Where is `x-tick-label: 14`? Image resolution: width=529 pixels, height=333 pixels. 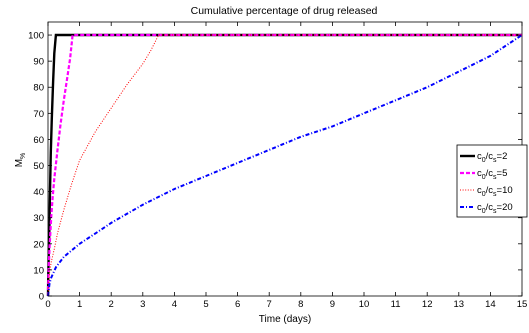
x-tick-label: 14 is located at coordinates (490, 304).